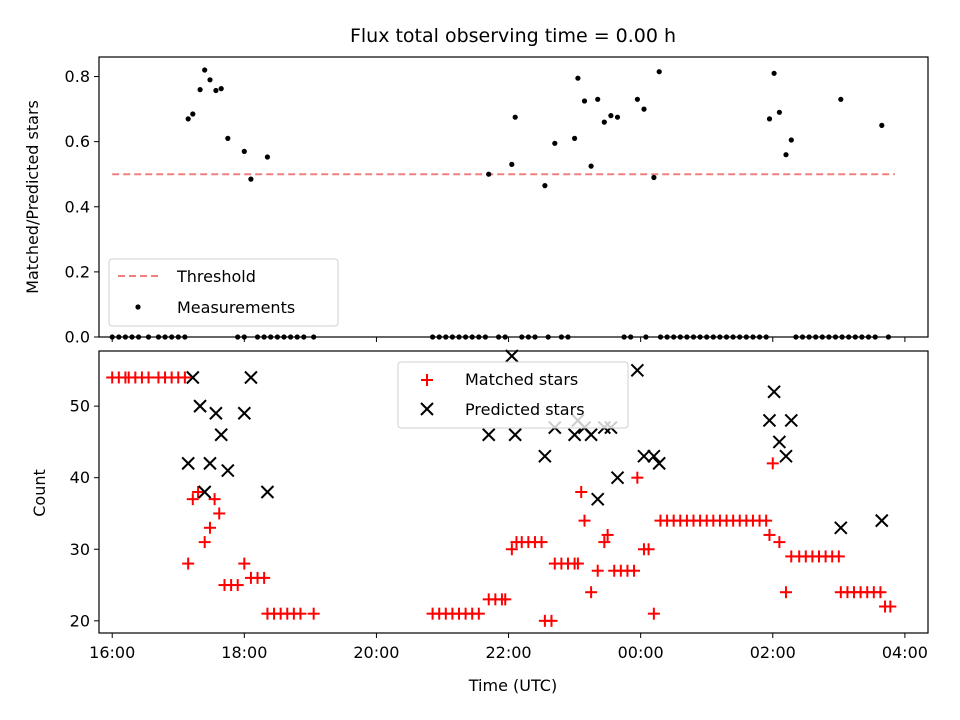  What do you see at coordinates (427, 409) in the screenshot?
I see `predicted-legend-marker` at bounding box center [427, 409].